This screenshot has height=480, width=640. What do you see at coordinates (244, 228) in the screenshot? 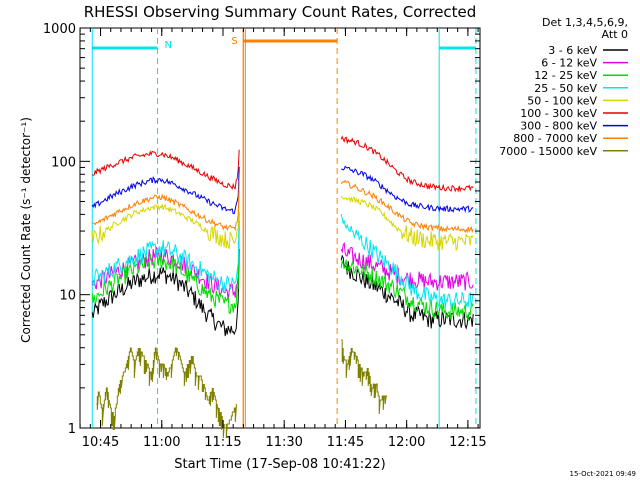
I see `markers` at bounding box center [244, 228].